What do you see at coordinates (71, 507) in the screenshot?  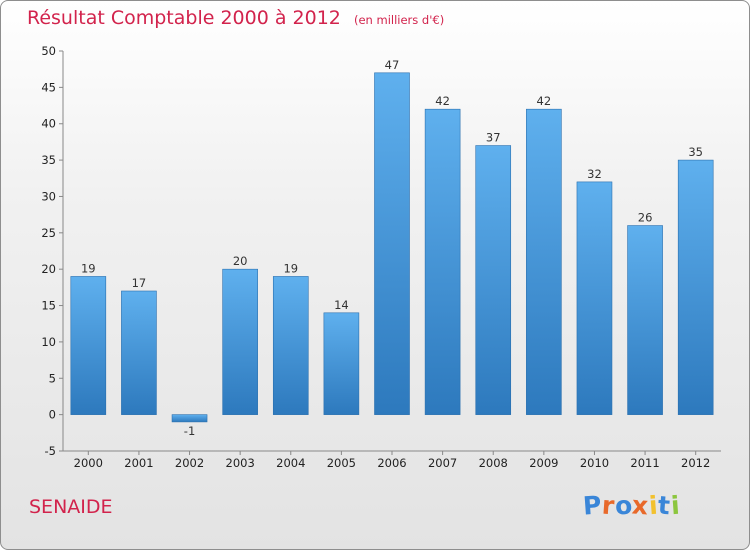 I see `commune-name: SENAIDE` at bounding box center [71, 507].